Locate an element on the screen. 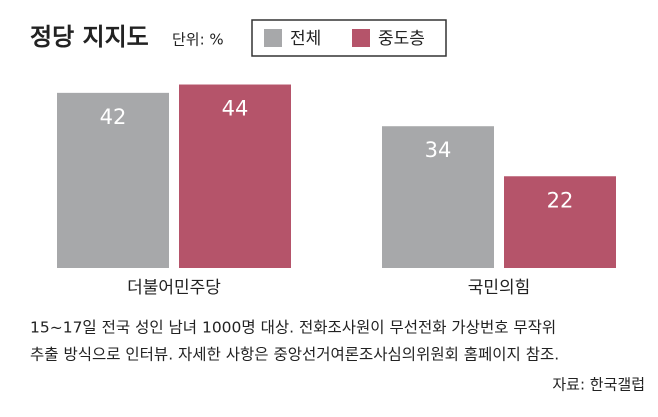 This screenshot has height=417, width=658. value-label: 34 is located at coordinates (438, 150).